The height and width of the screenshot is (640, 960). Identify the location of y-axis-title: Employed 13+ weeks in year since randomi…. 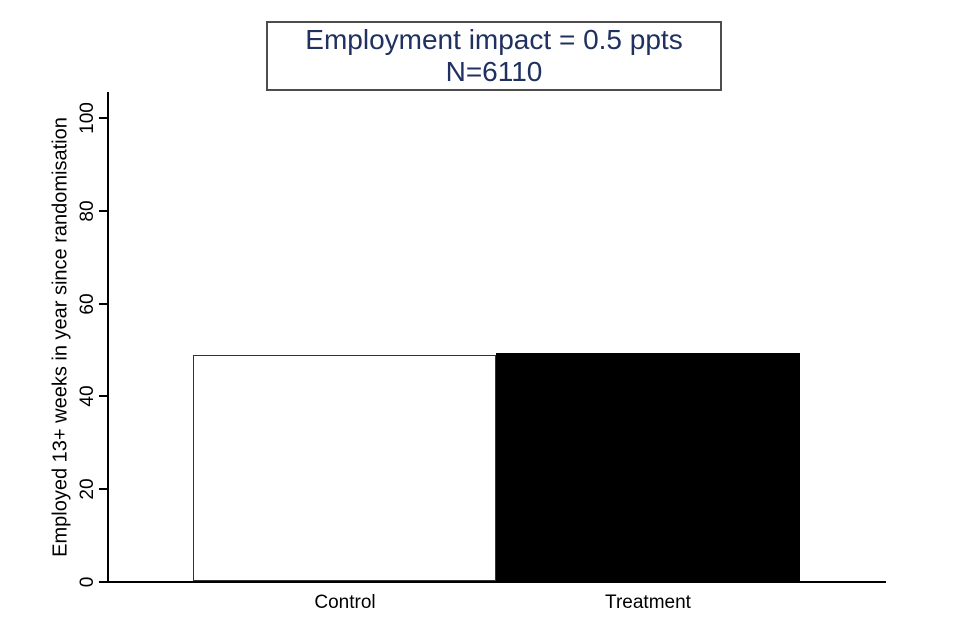
(60, 337).